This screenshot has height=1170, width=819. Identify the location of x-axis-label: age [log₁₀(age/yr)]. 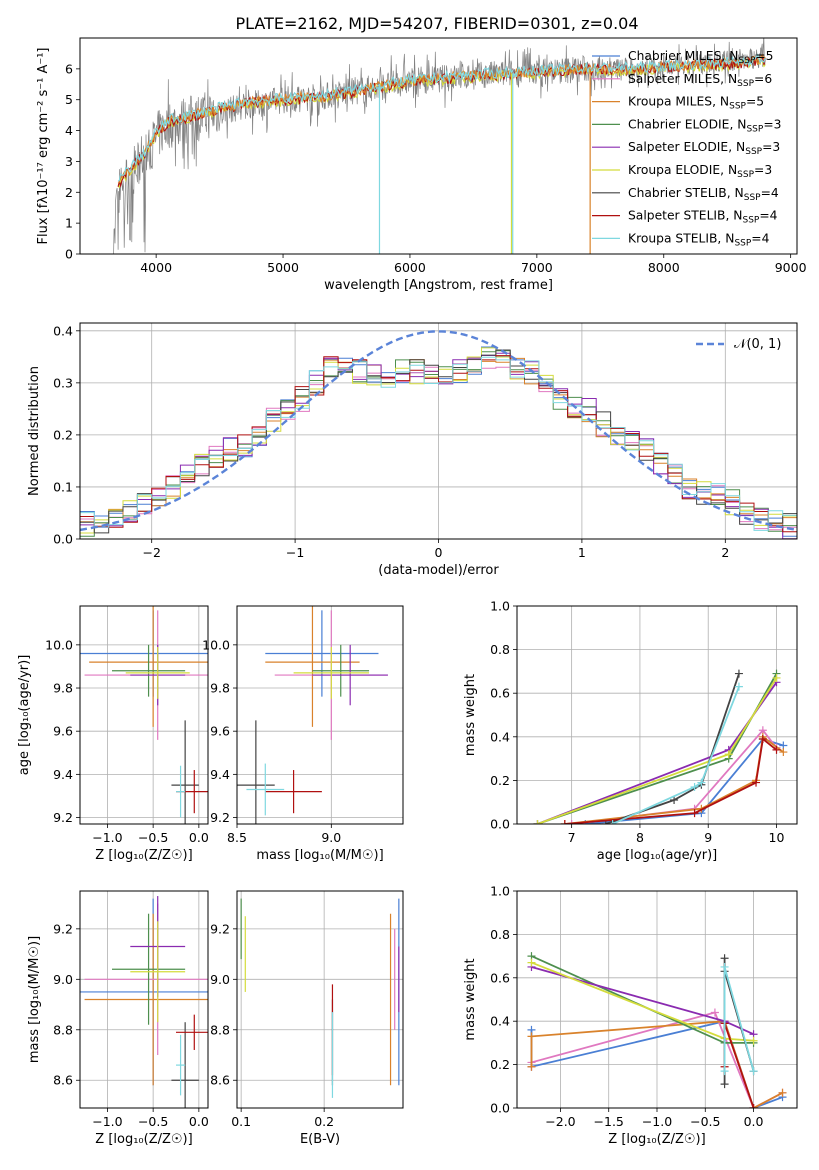
(657, 855).